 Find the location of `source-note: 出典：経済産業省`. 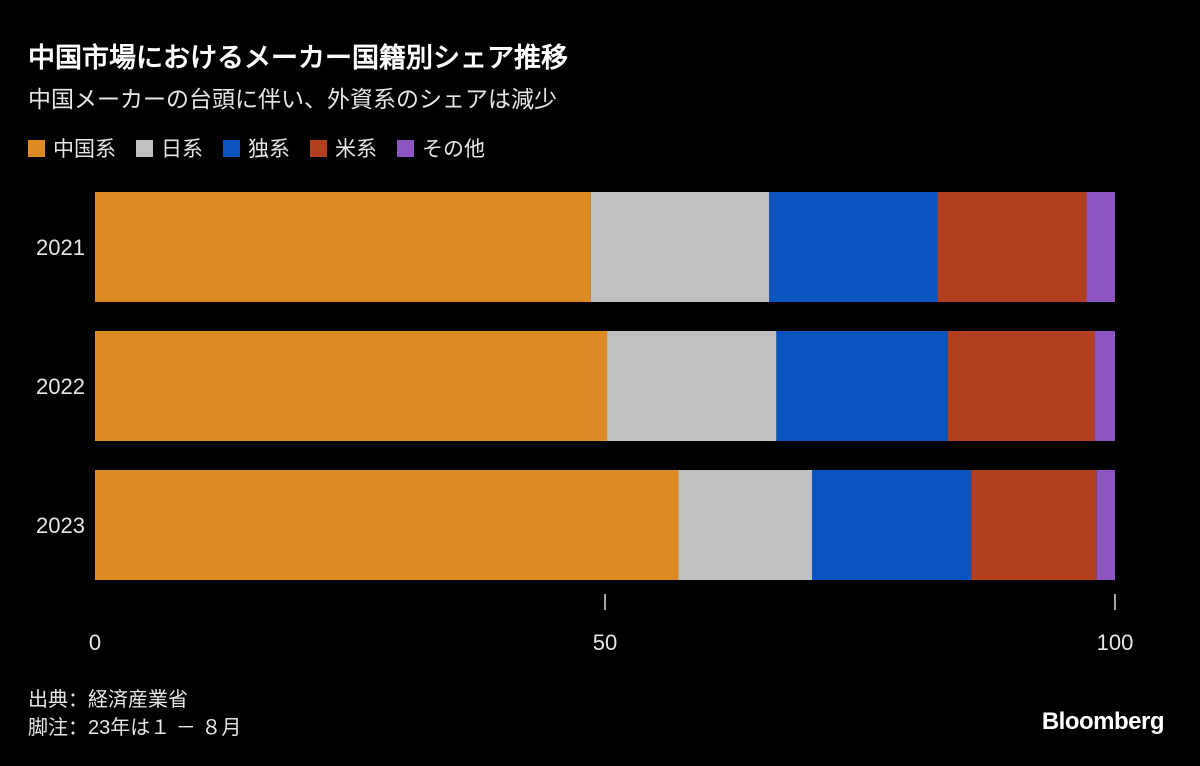

source-note: 出典：経済産業省 is located at coordinates (108, 700).